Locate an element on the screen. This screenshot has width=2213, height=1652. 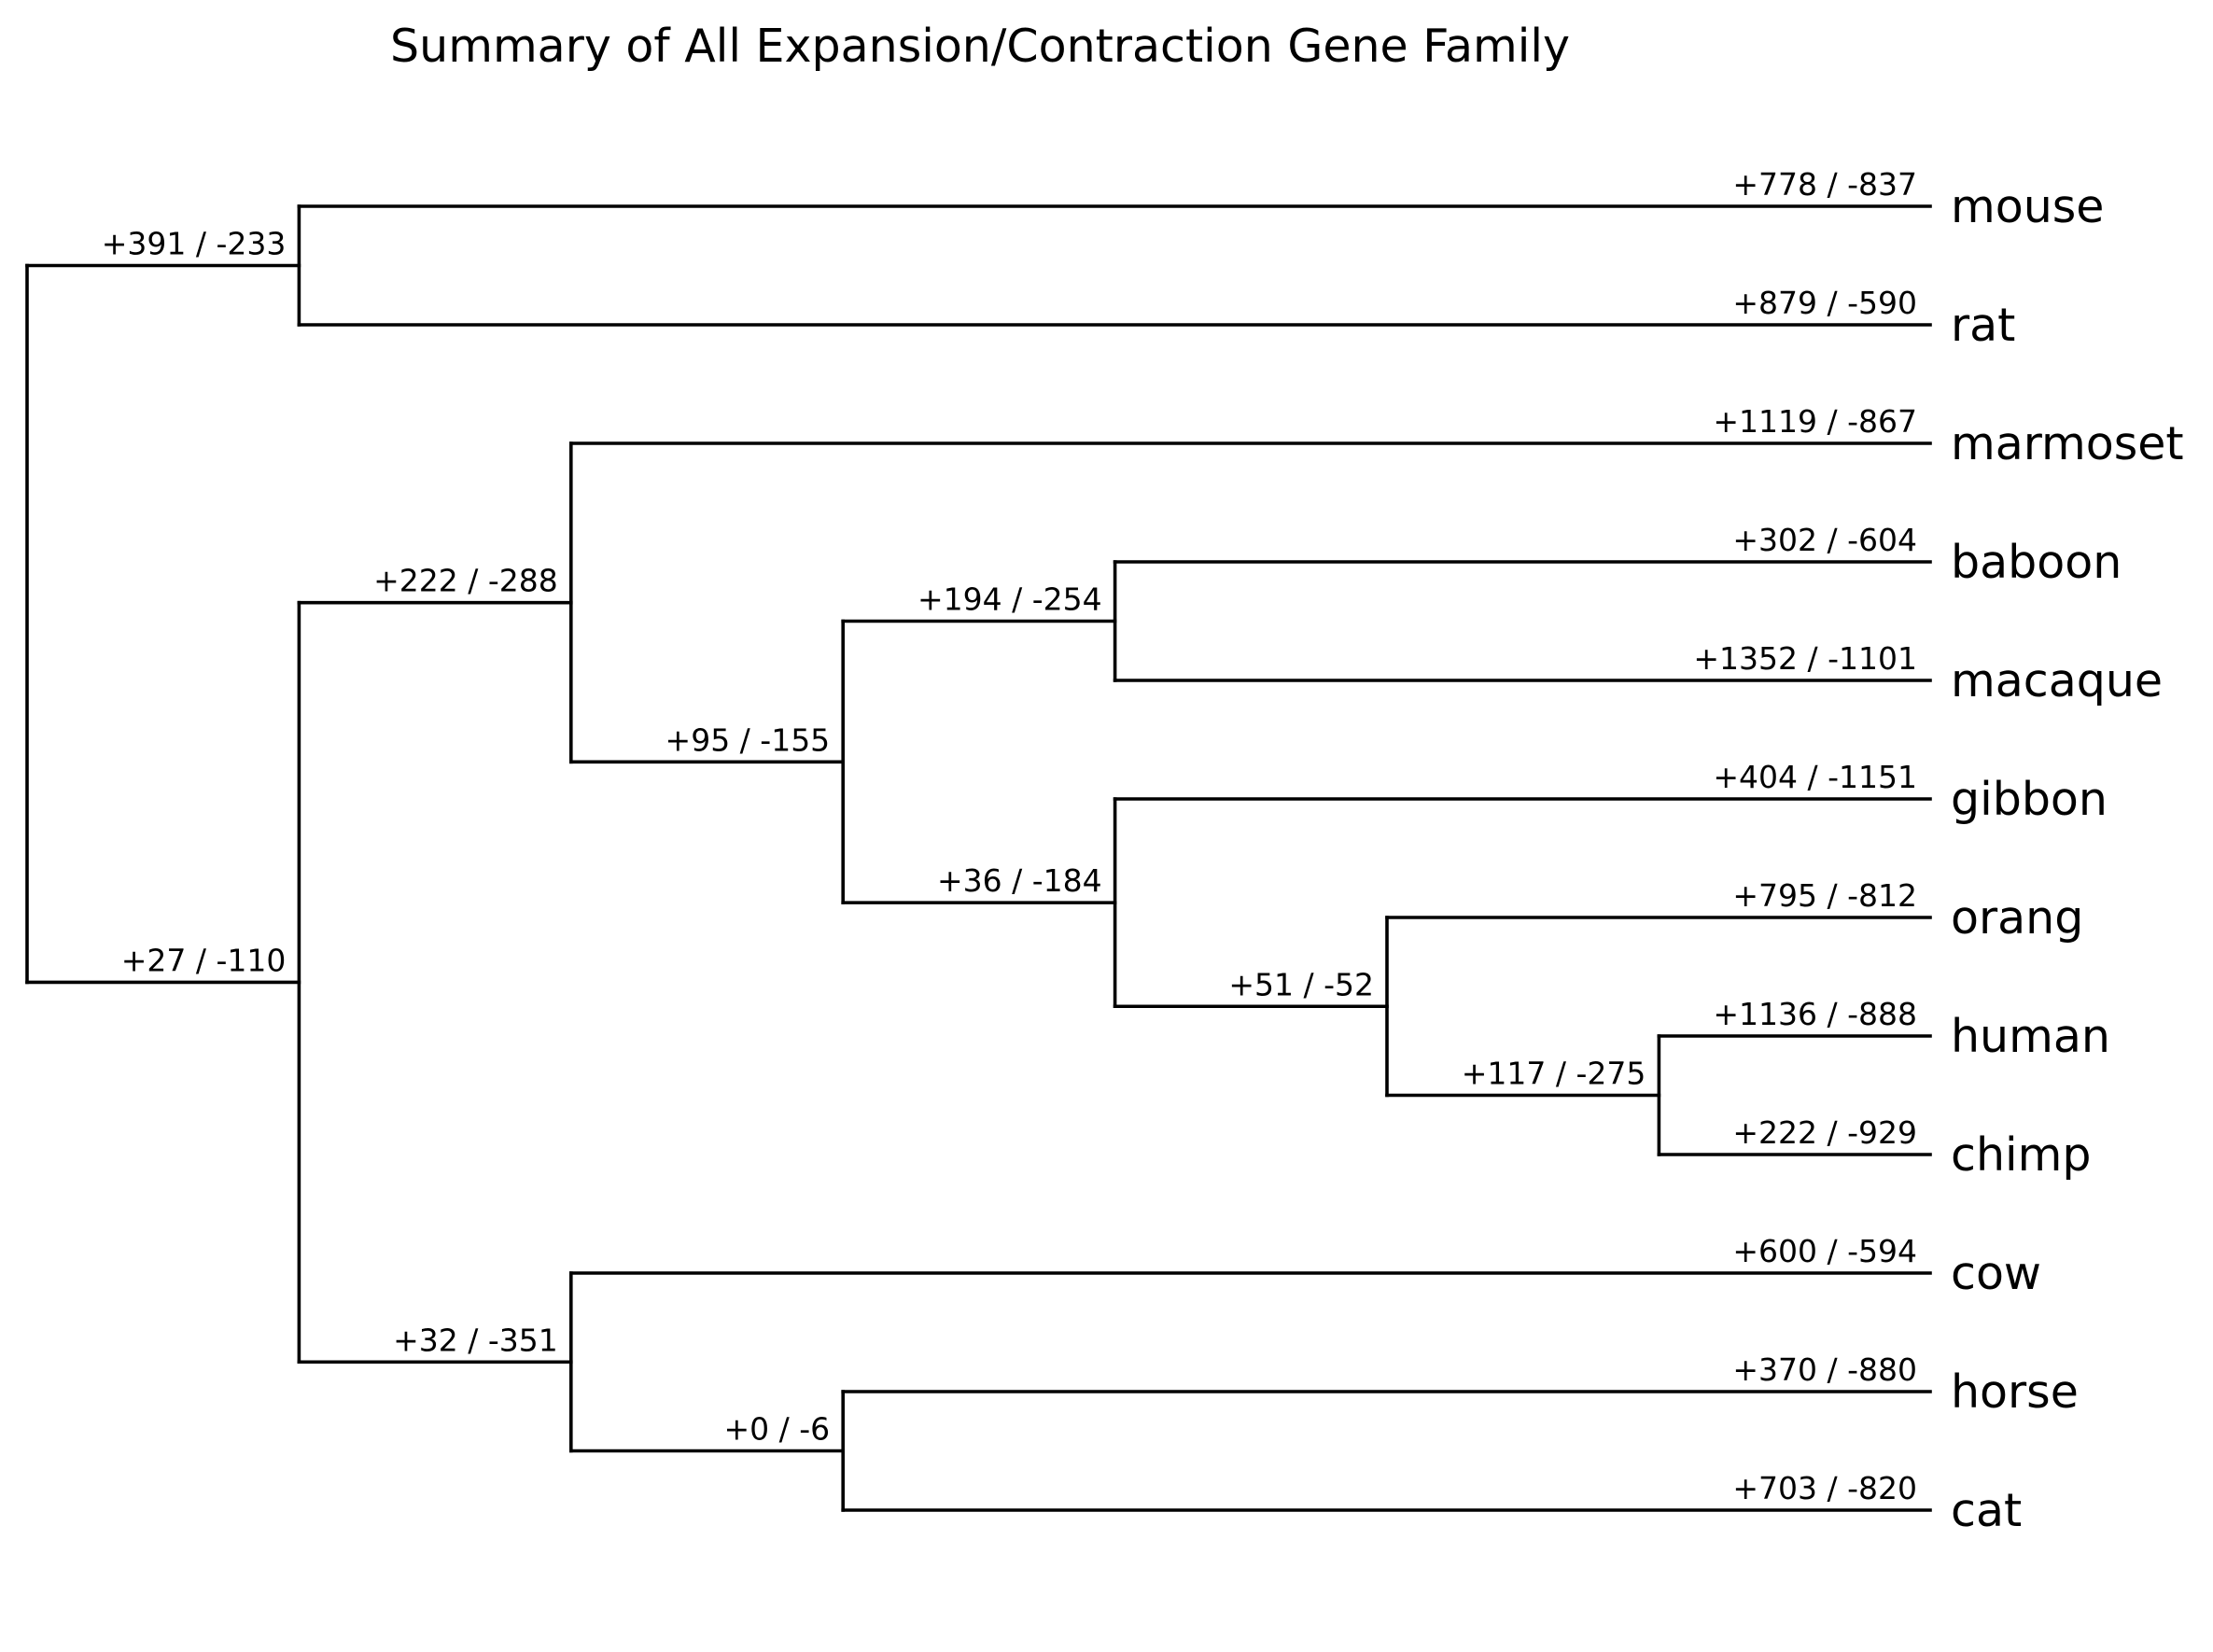
leaf-label-marmoset: marmoset is located at coordinates (2067, 443).